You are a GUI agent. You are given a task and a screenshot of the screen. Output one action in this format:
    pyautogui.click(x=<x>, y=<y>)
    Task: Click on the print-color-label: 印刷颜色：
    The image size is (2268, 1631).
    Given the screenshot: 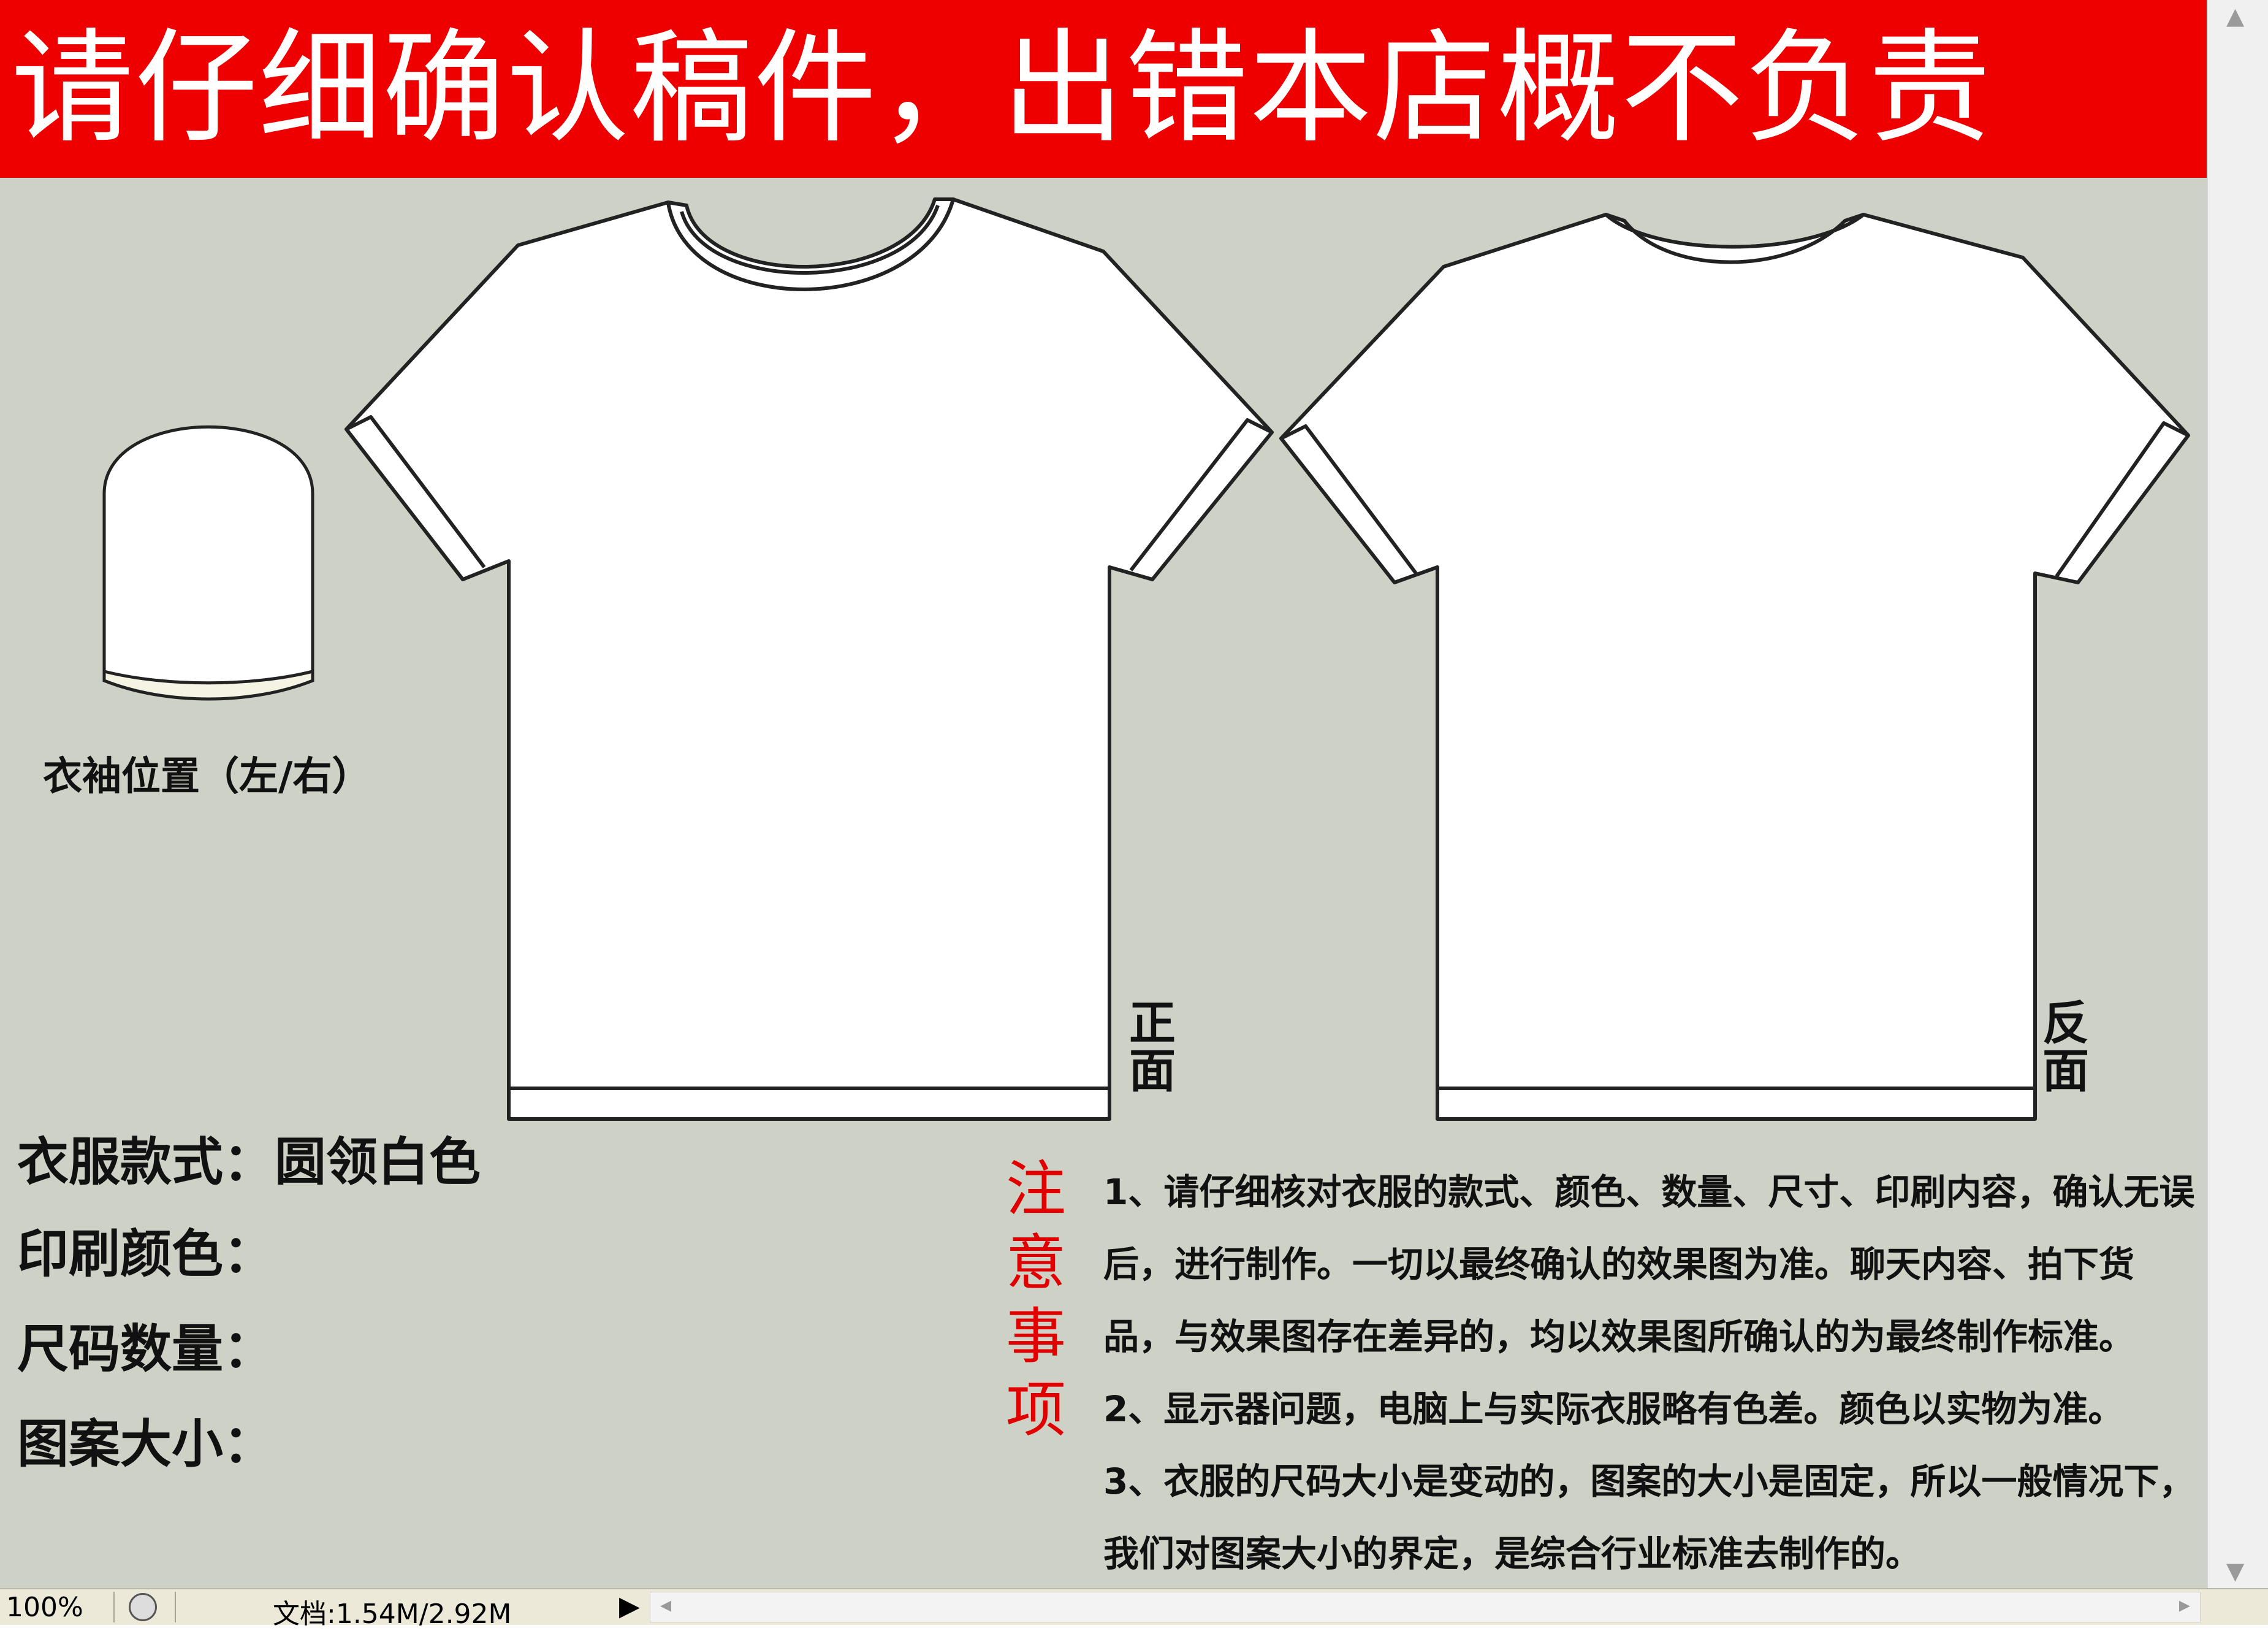 What is the action you would take?
    pyautogui.click(x=146, y=1254)
    